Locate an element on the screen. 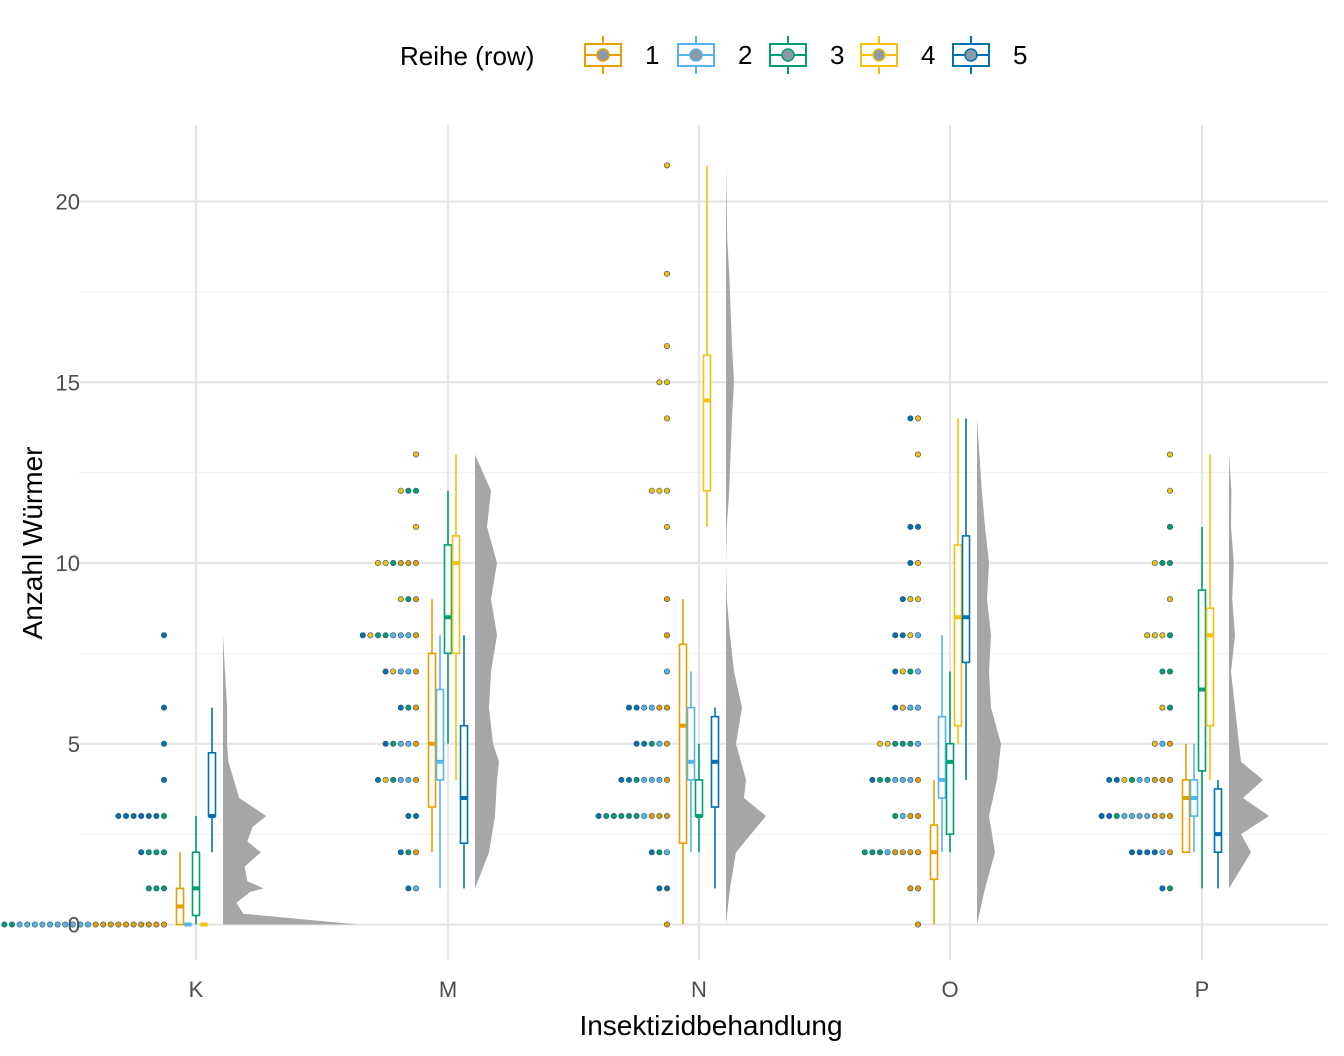 The height and width of the screenshot is (1056, 1344). density-cloud is located at coordinates (290, 780).